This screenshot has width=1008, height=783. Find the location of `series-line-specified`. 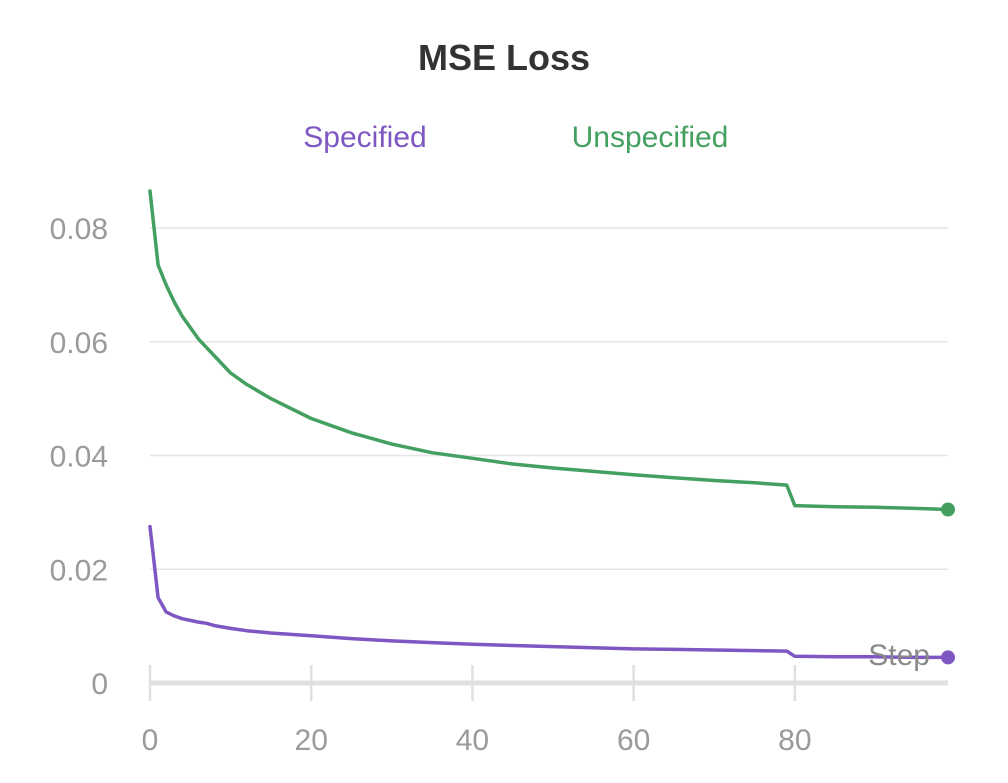

series-line-specified is located at coordinates (549, 592).